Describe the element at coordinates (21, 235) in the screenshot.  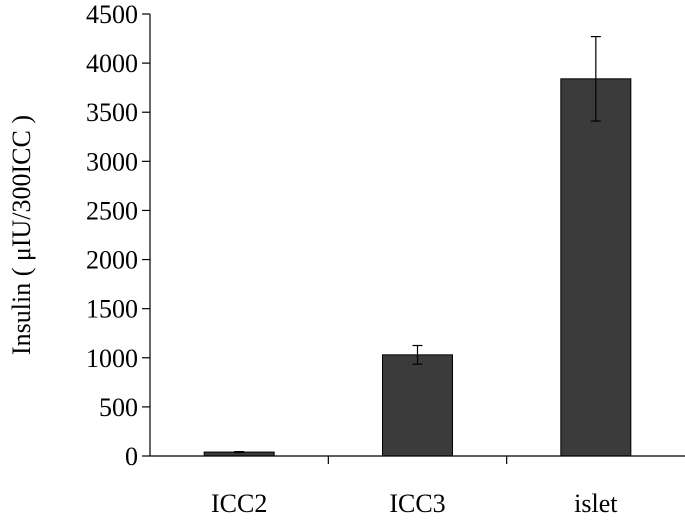
I see `y-axis-title: Insulin ( μIU/300ICC )` at that location.